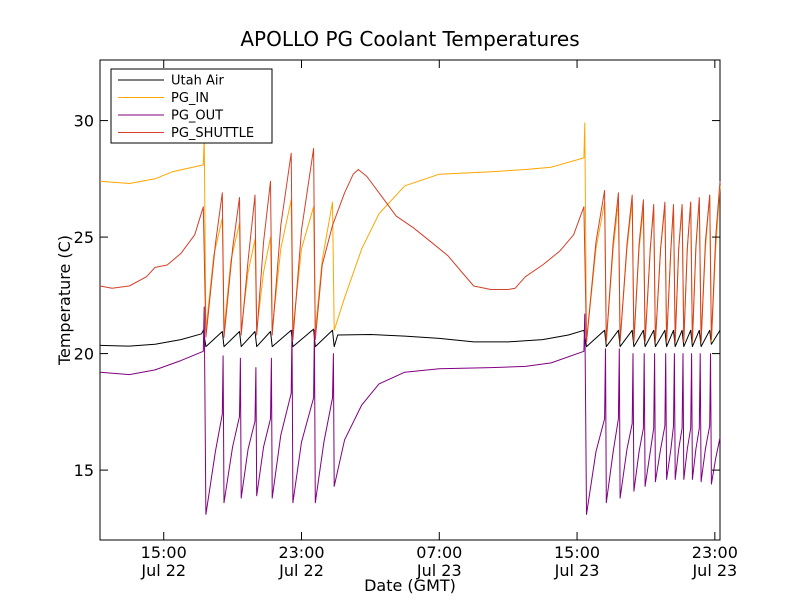 The height and width of the screenshot is (600, 800). What do you see at coordinates (439, 552) in the screenshot?
I see `x-tick-label-time: 07:00` at bounding box center [439, 552].